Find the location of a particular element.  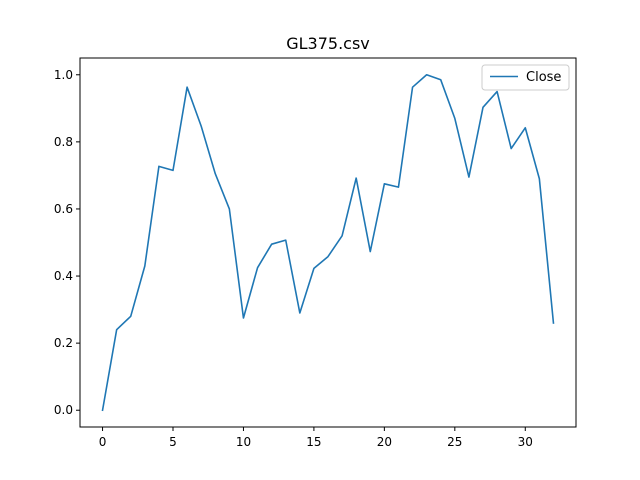

x-tick-label: 20 is located at coordinates (384, 442).